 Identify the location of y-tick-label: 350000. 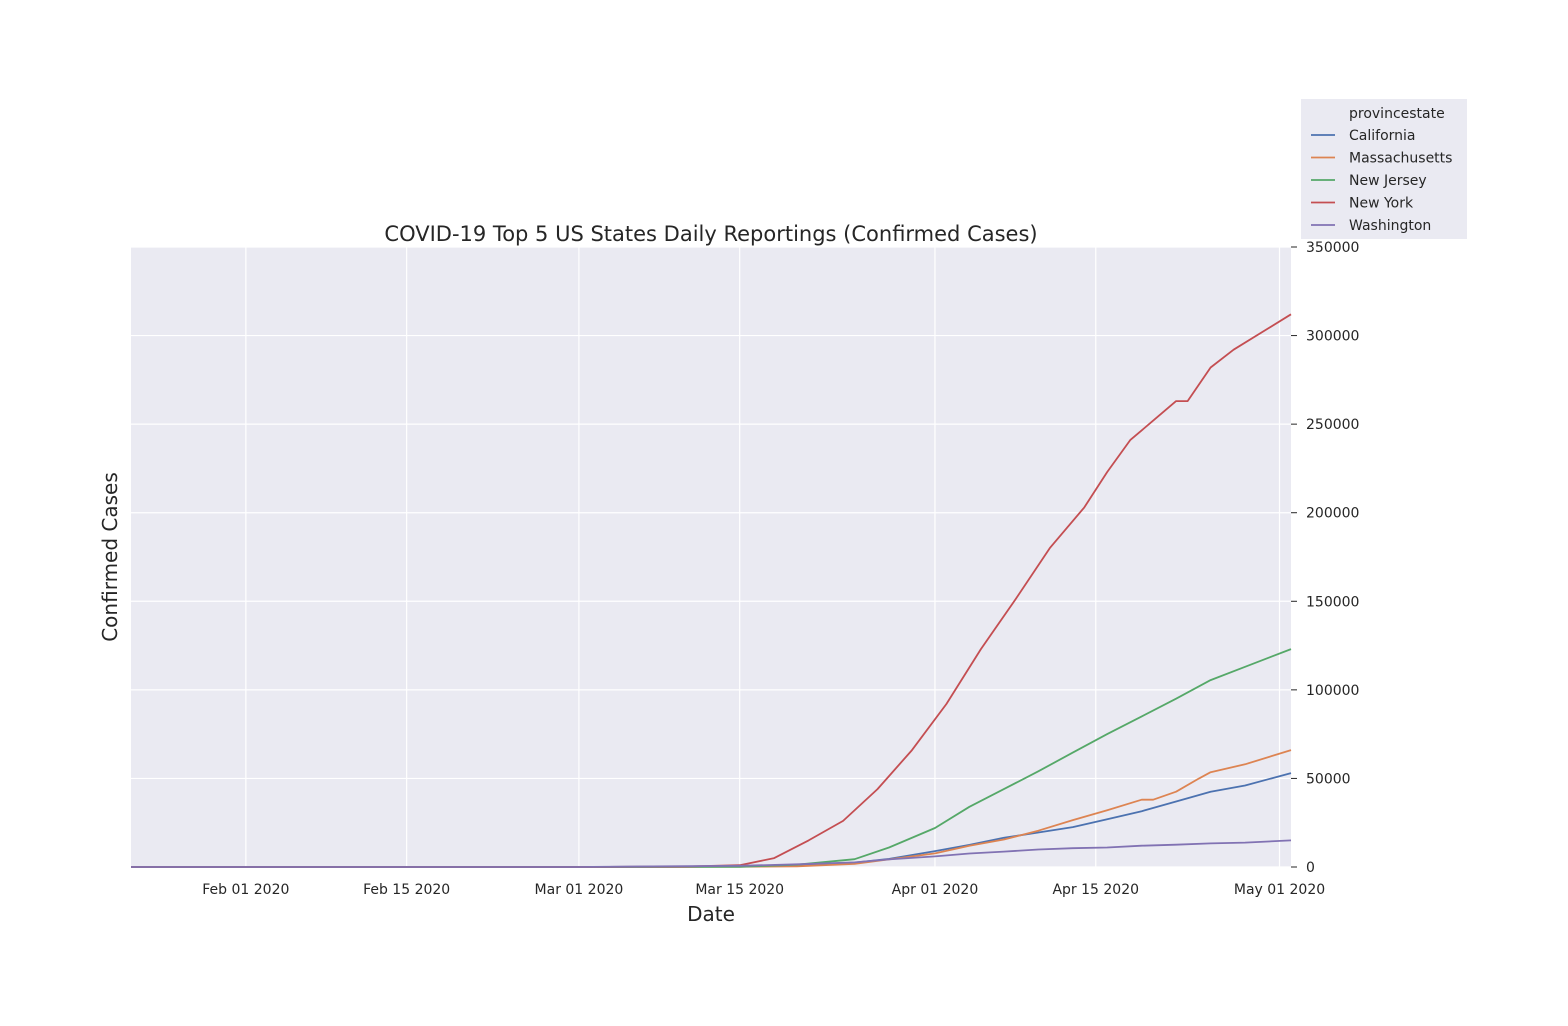
(1332, 248).